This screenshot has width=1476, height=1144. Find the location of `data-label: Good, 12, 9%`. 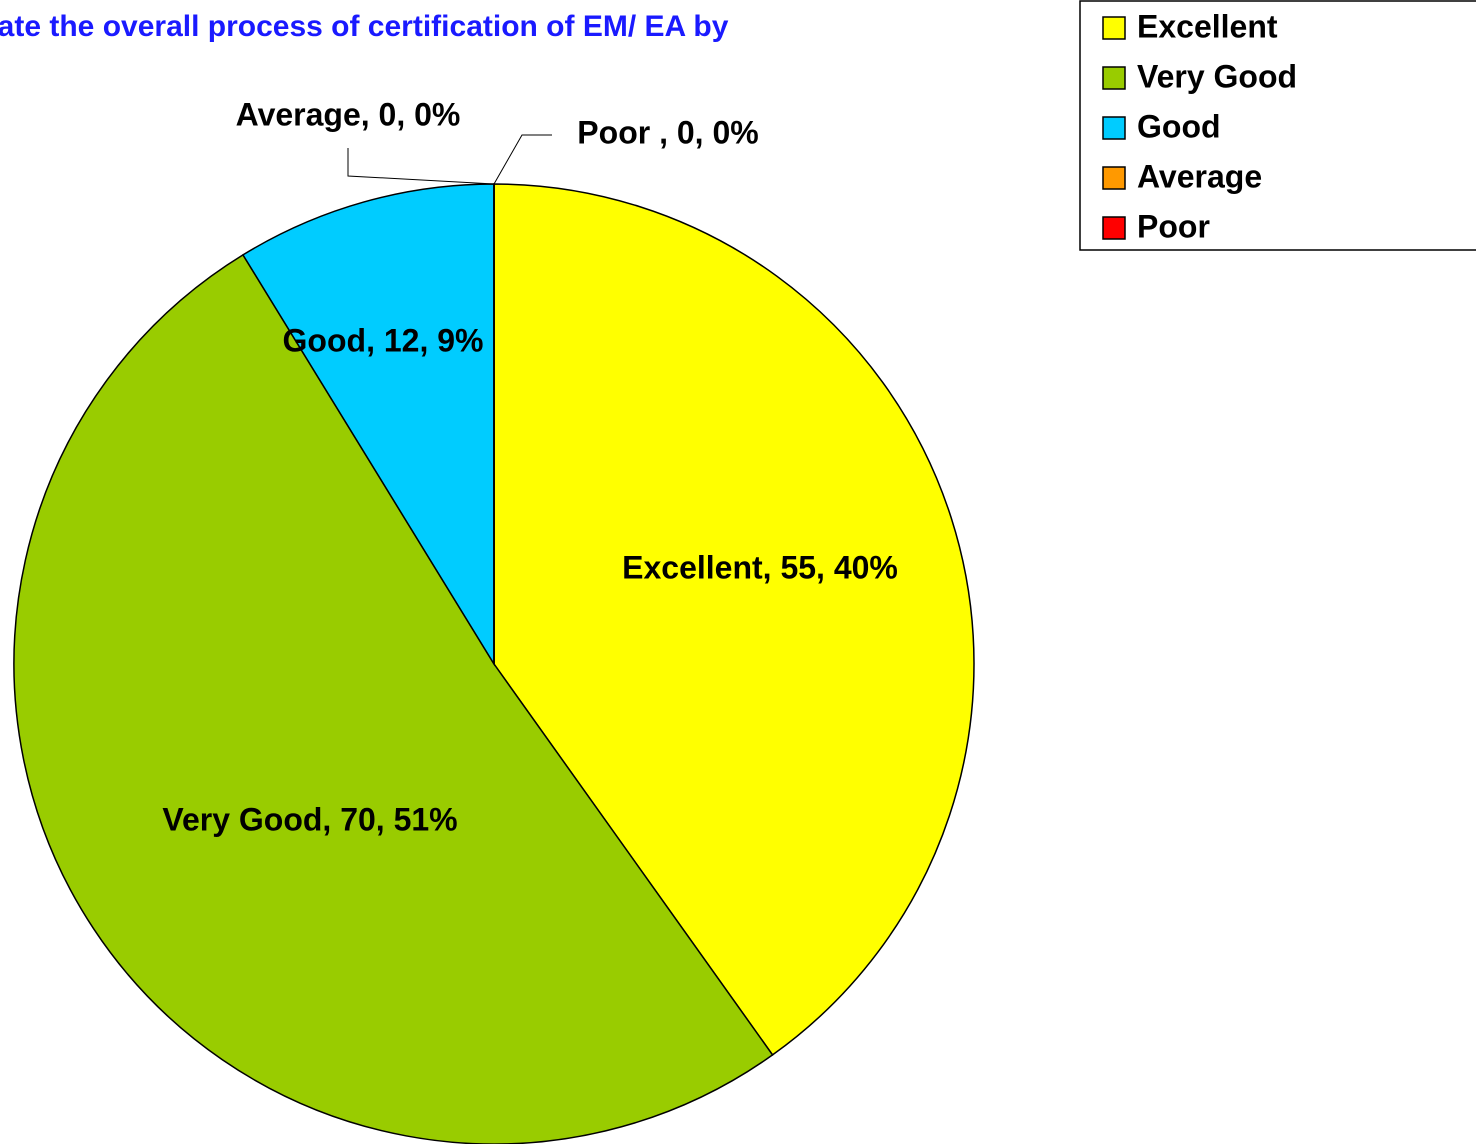

data-label: Good, 12, 9% is located at coordinates (383, 340).